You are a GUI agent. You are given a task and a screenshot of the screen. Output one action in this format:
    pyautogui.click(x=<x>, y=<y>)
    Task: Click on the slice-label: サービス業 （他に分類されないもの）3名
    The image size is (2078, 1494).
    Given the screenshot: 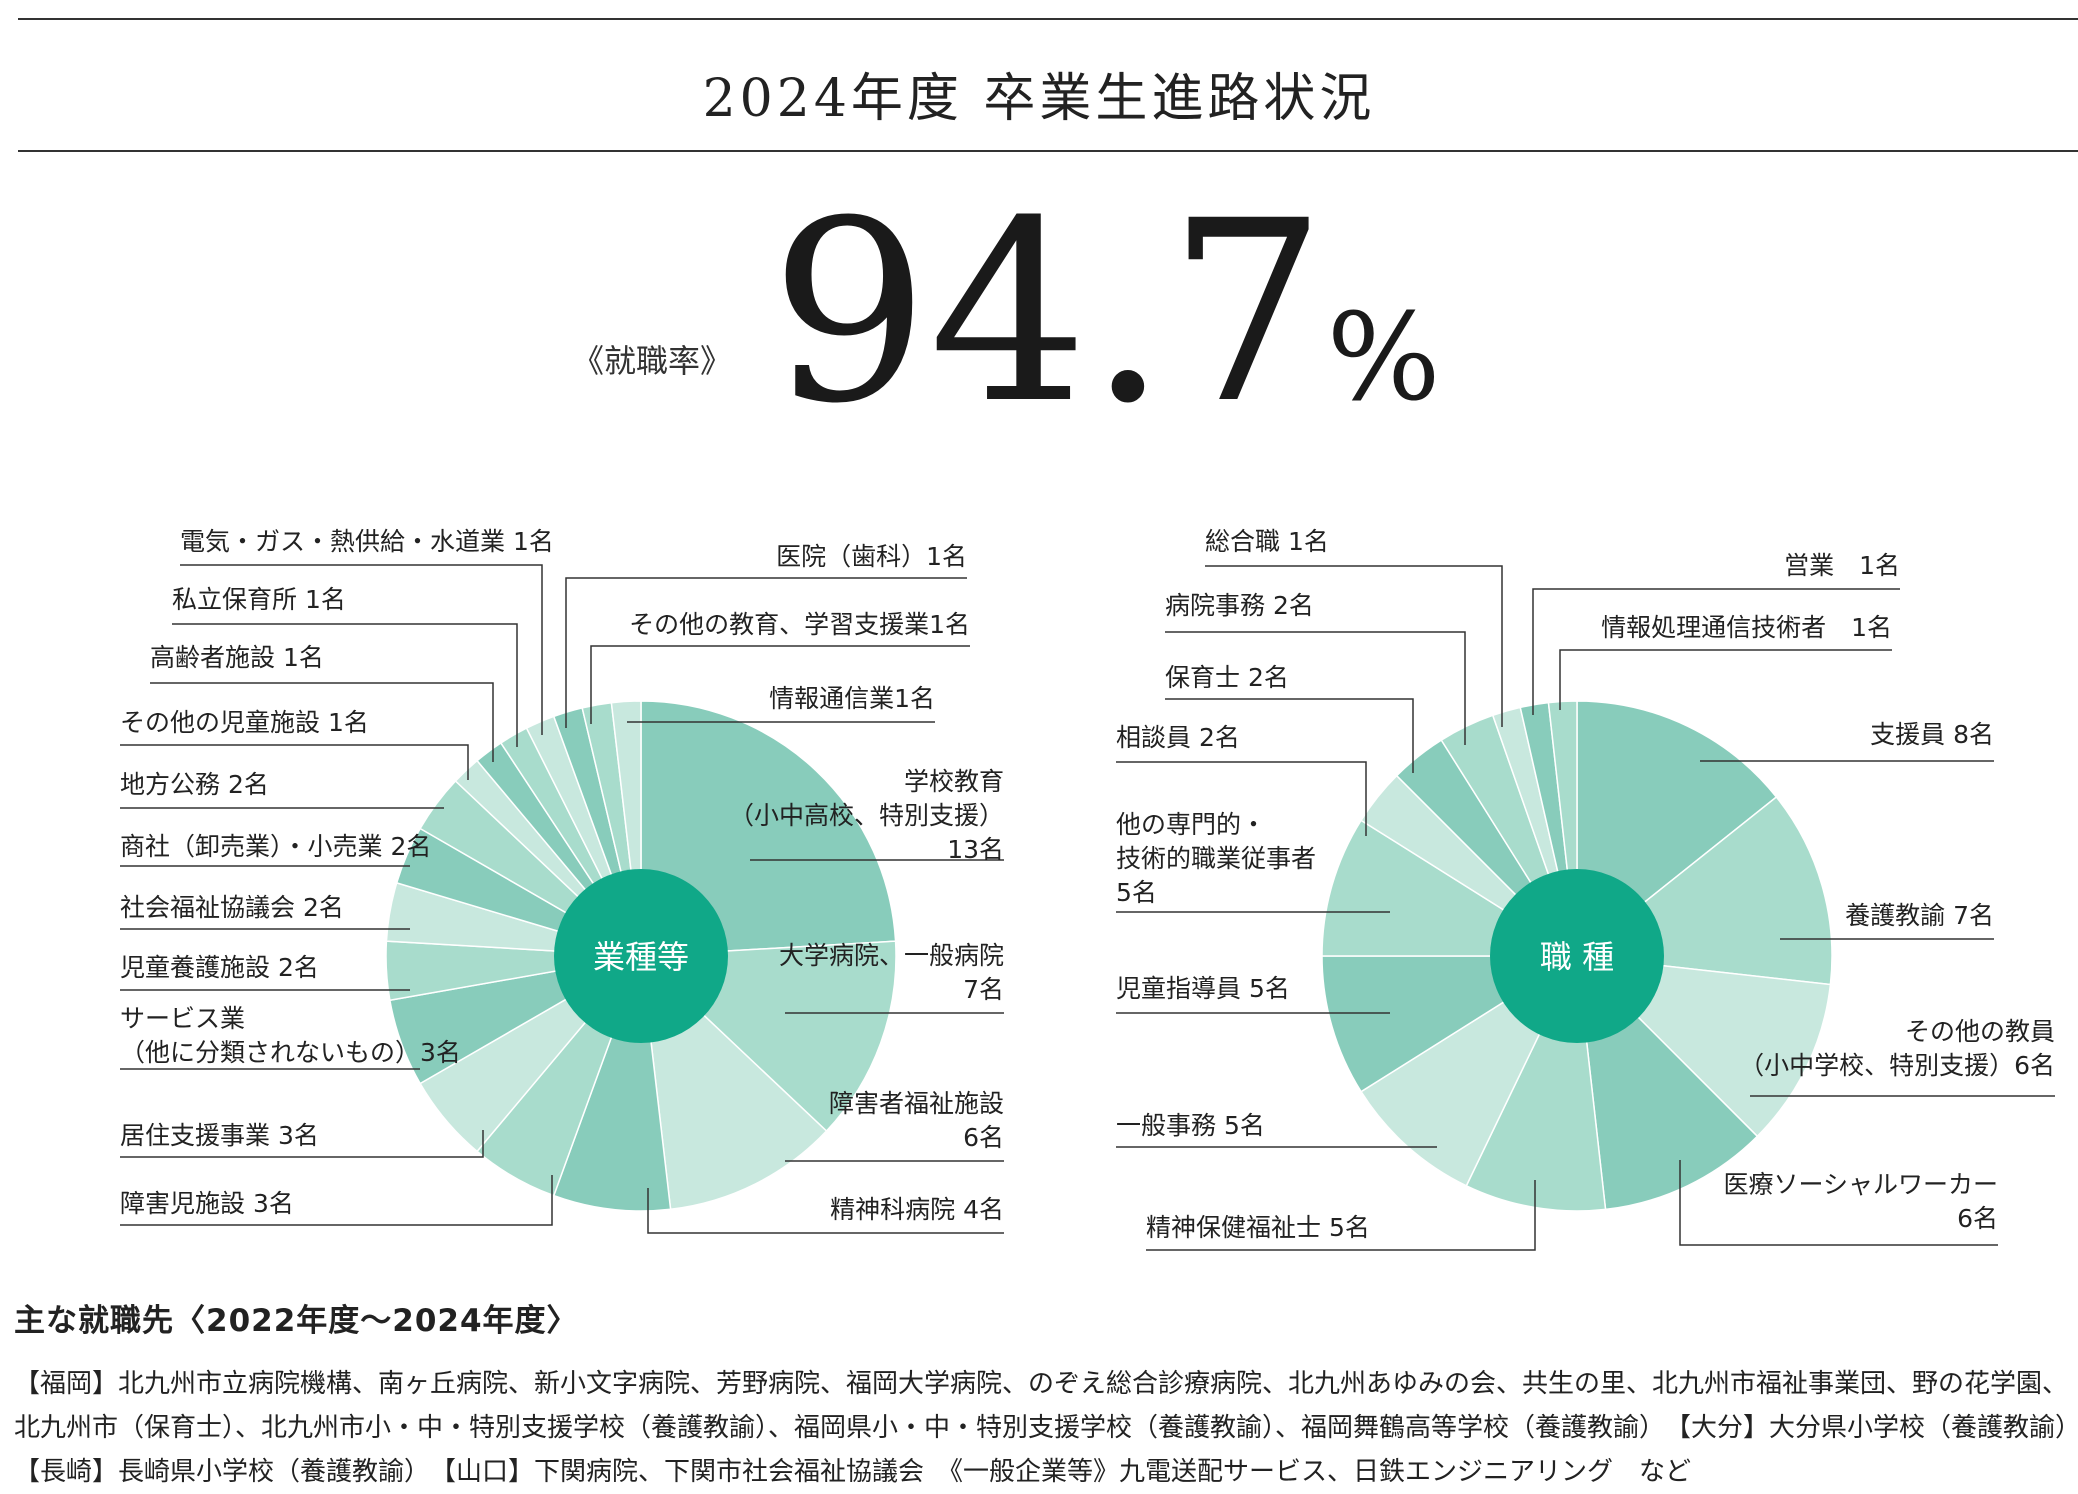 What is the action you would take?
    pyautogui.click(x=290, y=1035)
    